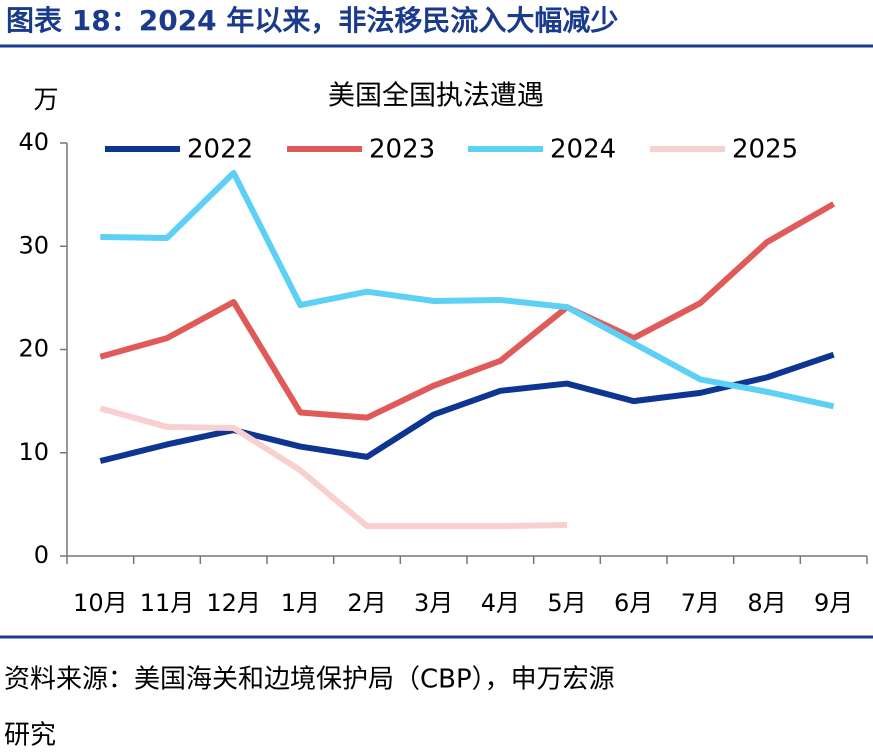 This screenshot has height=756, width=873. Describe the element at coordinates (402, 150) in the screenshot. I see `legend-label: 2023` at that location.